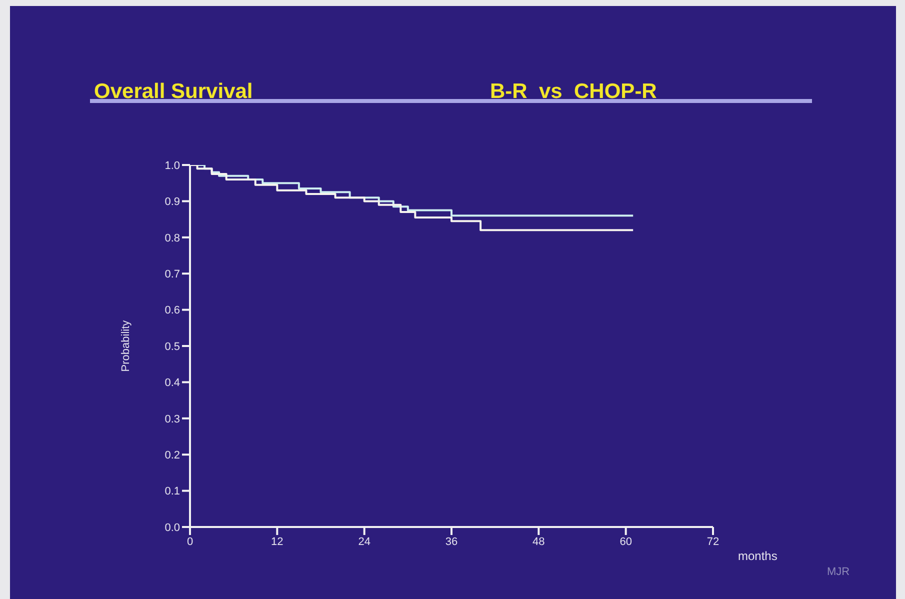 Image resolution: width=905 pixels, height=599 pixels. Describe the element at coordinates (277, 542) in the screenshot. I see `x-tick-label: 12` at that location.